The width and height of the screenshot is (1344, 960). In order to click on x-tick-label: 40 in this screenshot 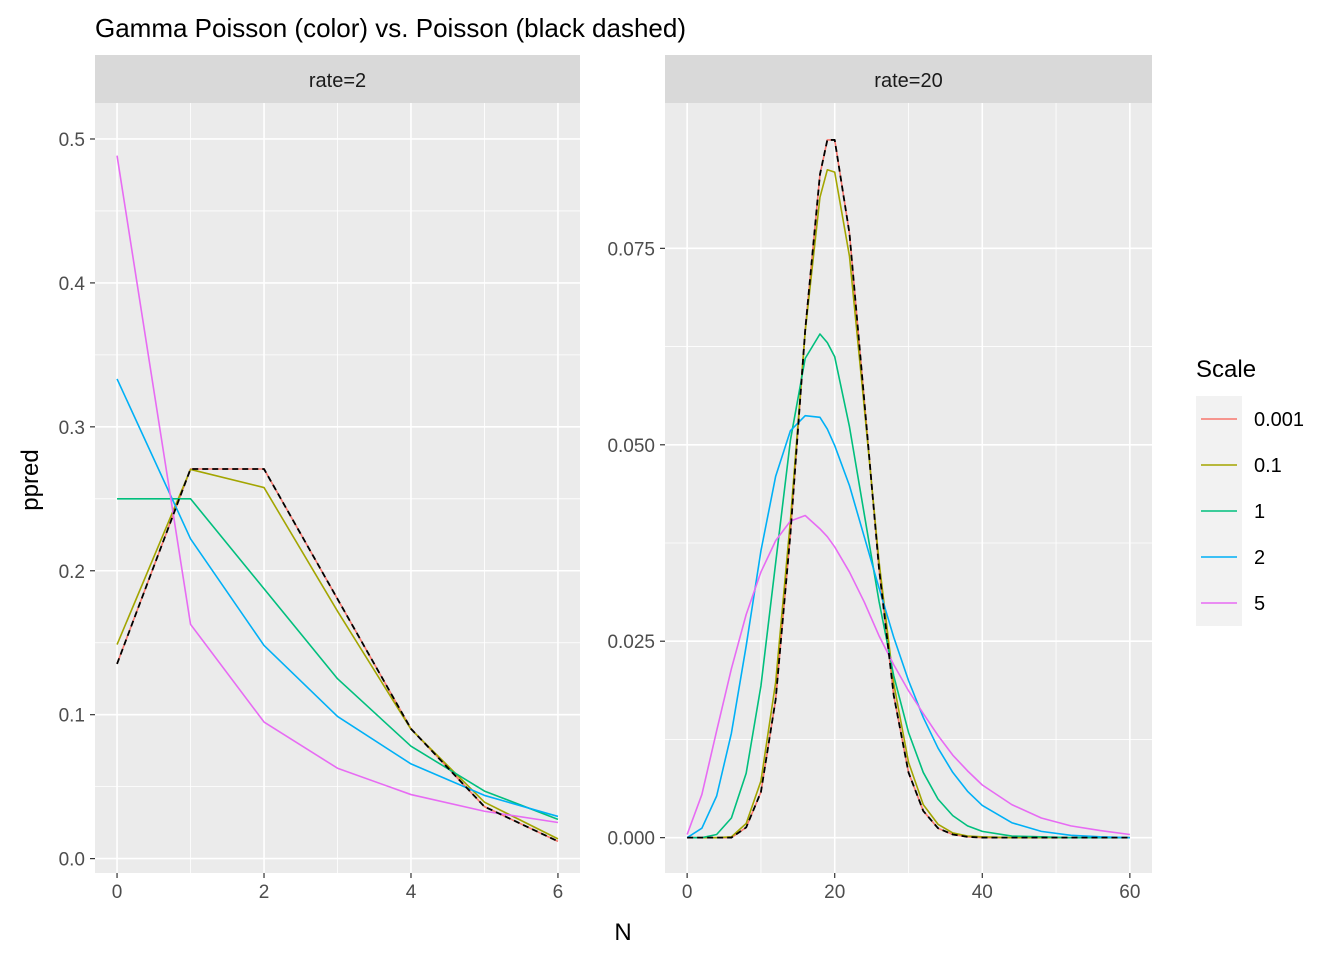, I will do `click(982, 892)`.